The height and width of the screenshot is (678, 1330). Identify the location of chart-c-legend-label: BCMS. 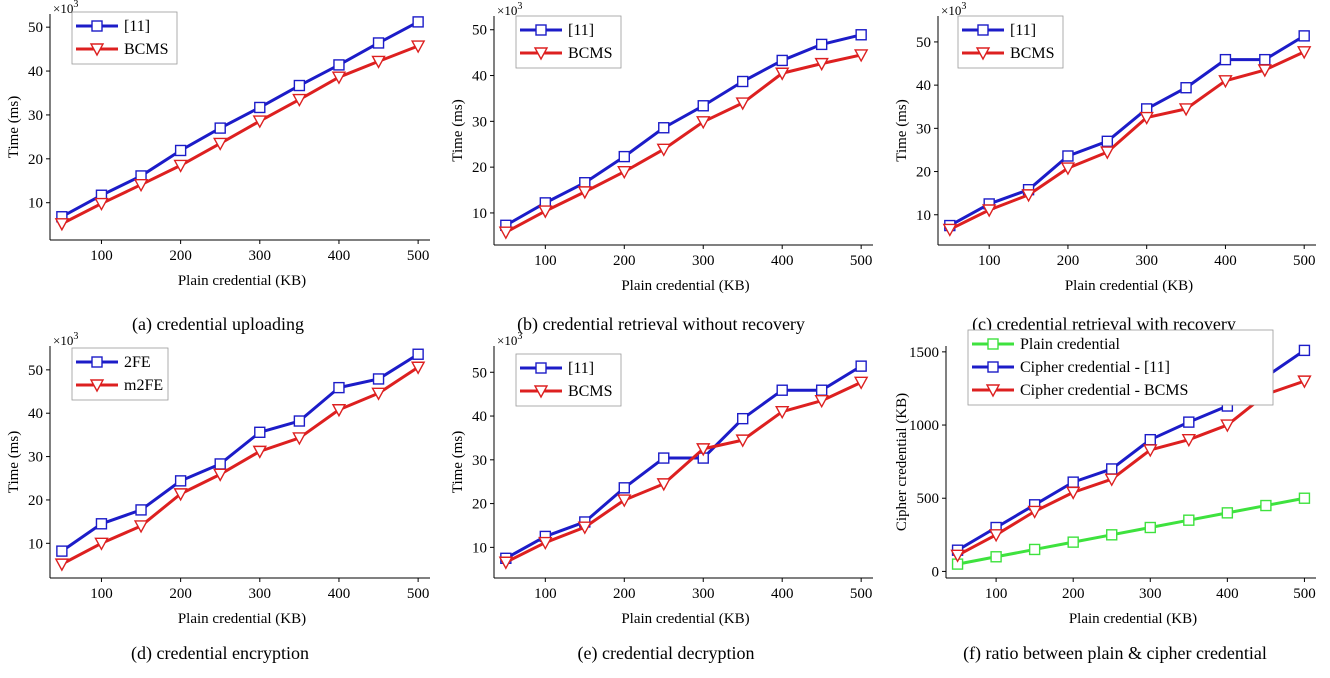
(1032, 53).